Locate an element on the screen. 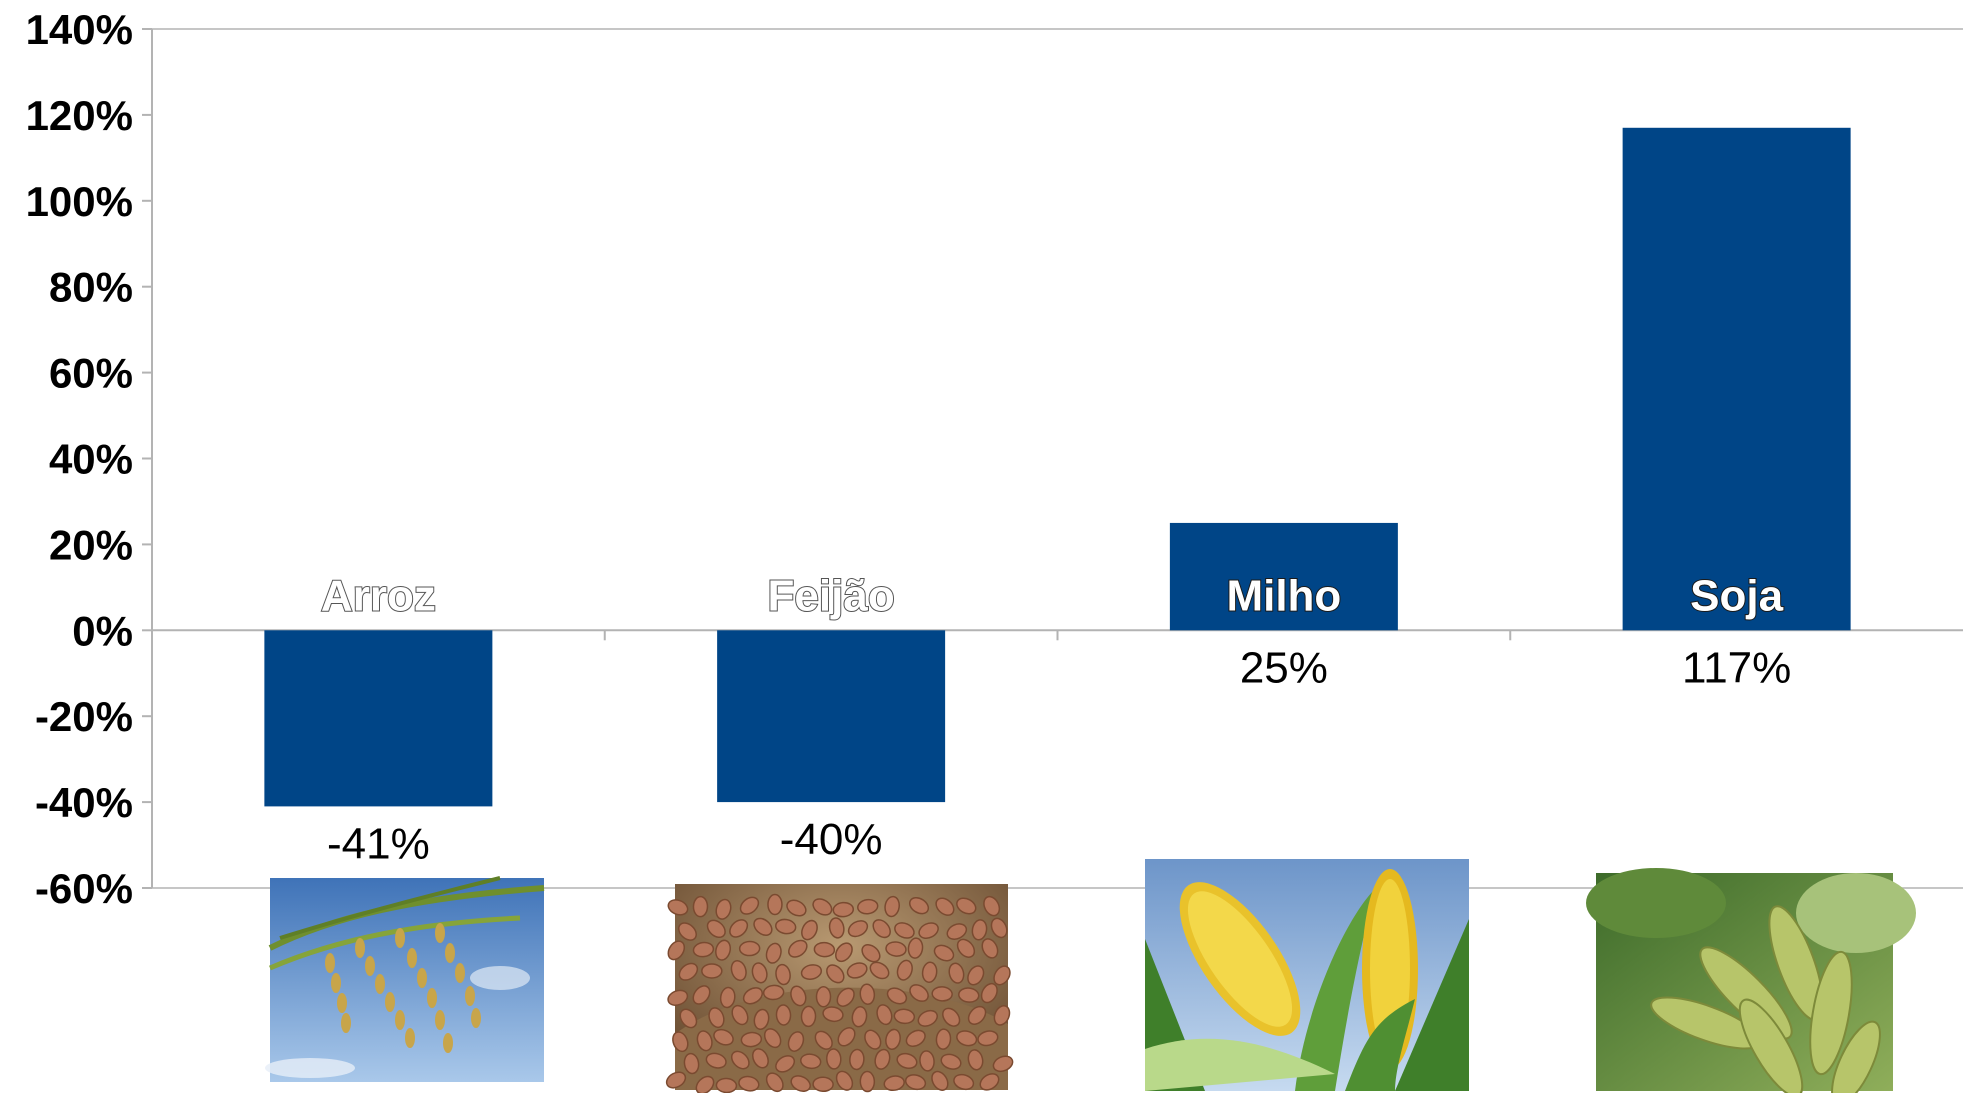  y-axis-ticks: 140% 120% 100% 80% 60% 40% 20% 0% -20% -40% -60% is located at coordinates (89, 459).